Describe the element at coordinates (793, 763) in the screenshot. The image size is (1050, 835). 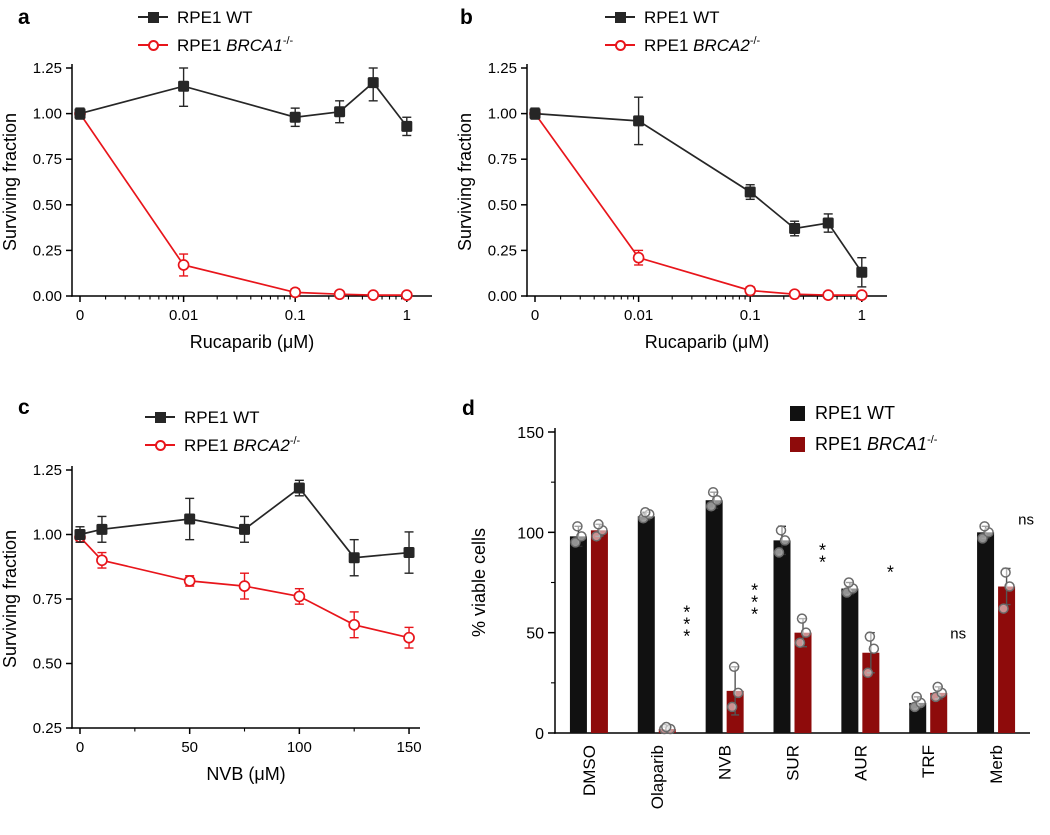
I see `category-label-sur: SUR` at that location.